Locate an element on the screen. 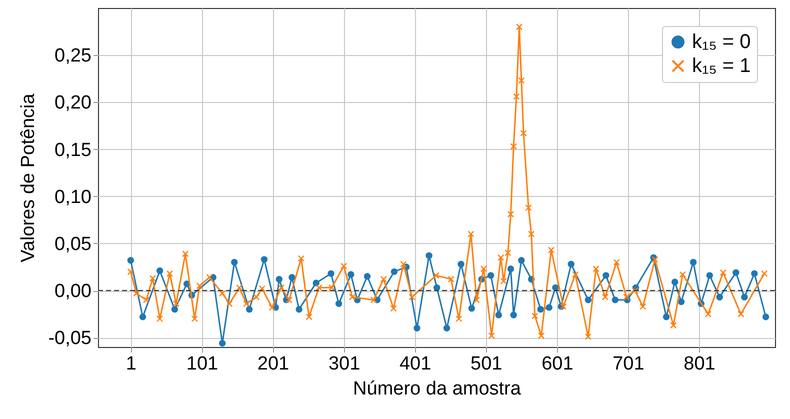  legend-label: k₁₅ = 0 is located at coordinates (721, 42).